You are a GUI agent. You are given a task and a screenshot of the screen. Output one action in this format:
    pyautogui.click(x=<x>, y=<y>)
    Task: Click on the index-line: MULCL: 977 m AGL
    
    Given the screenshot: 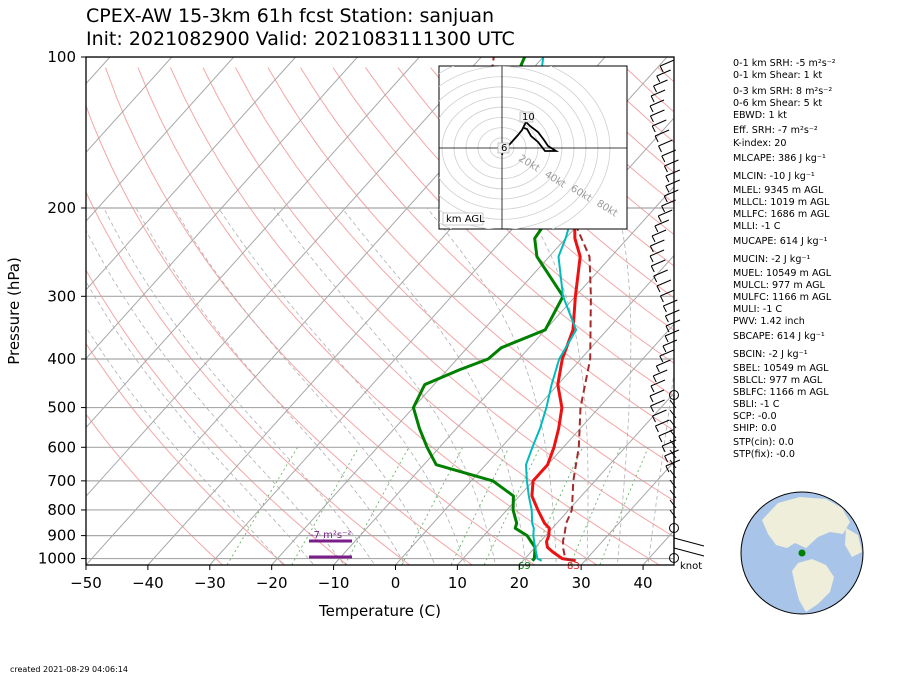 What is the action you would take?
    pyautogui.click(x=779, y=285)
    